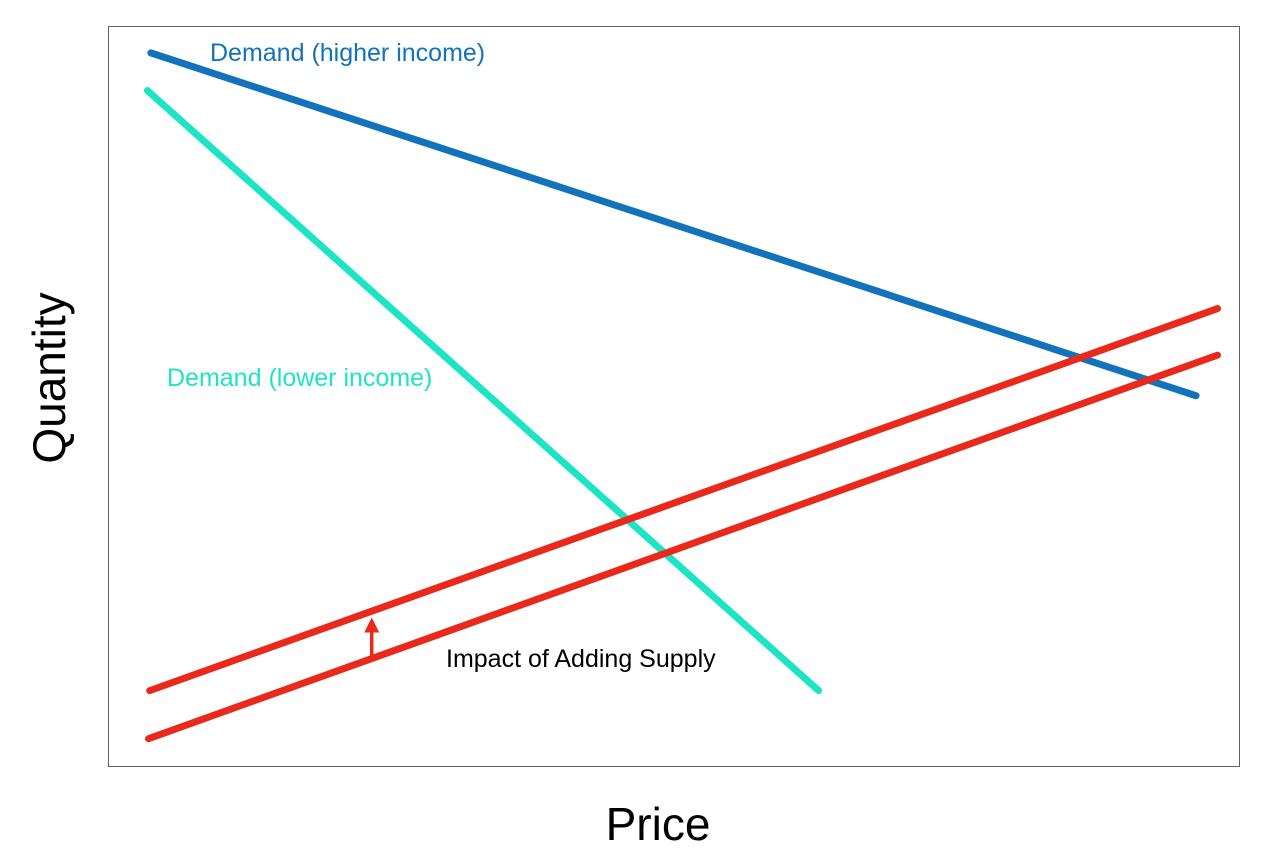 This screenshot has width=1265, height=860. Describe the element at coordinates (372, 625) in the screenshot. I see `arrow-head-supply-shift-arrow` at that location.